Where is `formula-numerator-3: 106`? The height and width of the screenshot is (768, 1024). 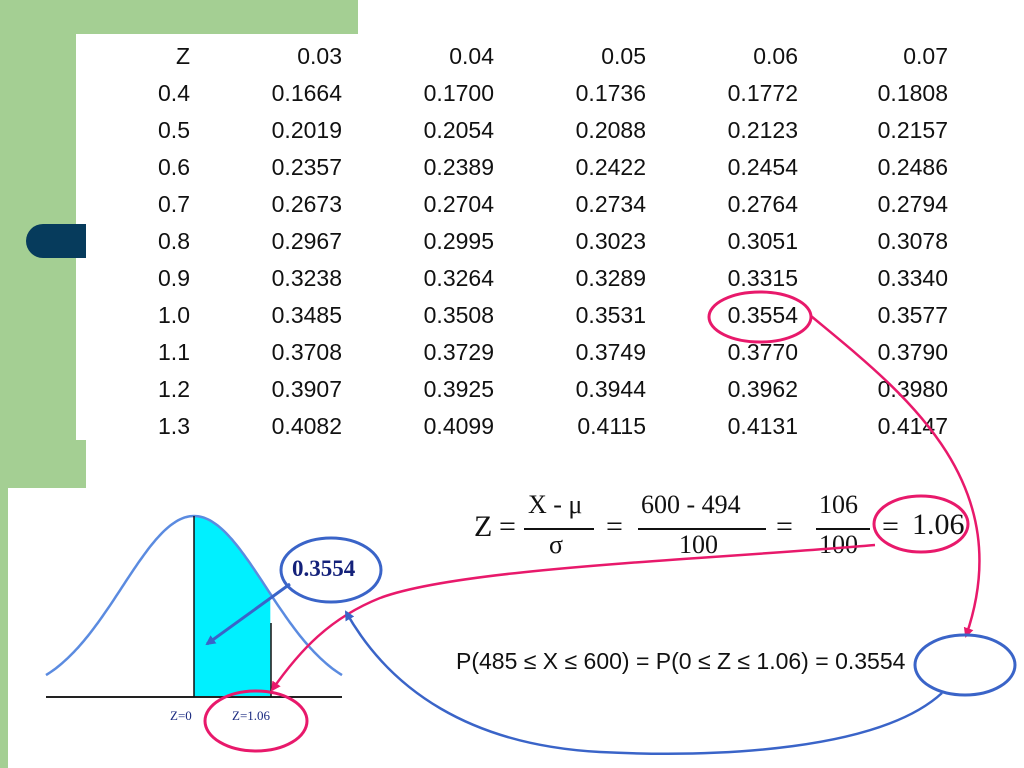
formula-numerator-3: 106 is located at coordinates (838, 504).